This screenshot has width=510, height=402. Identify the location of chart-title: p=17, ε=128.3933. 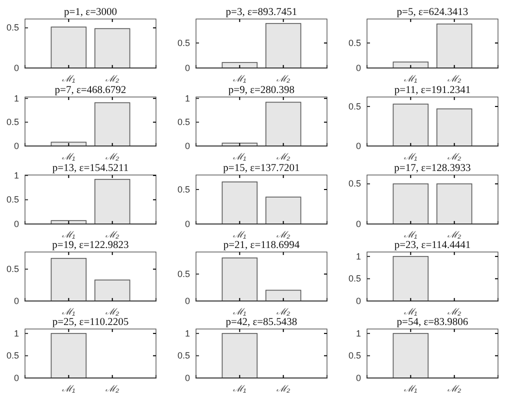
(432, 168).